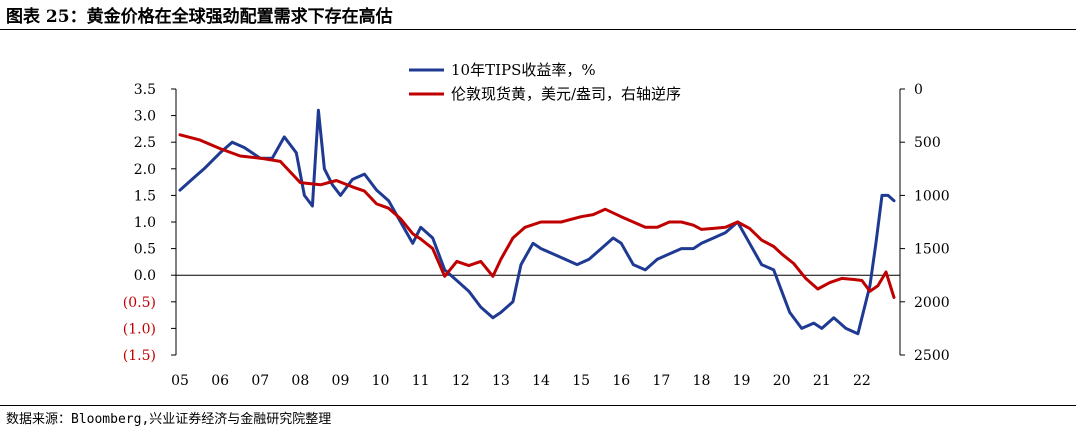  Describe the element at coordinates (927, 143) in the screenshot. I see `right-tick-label: 500` at that location.